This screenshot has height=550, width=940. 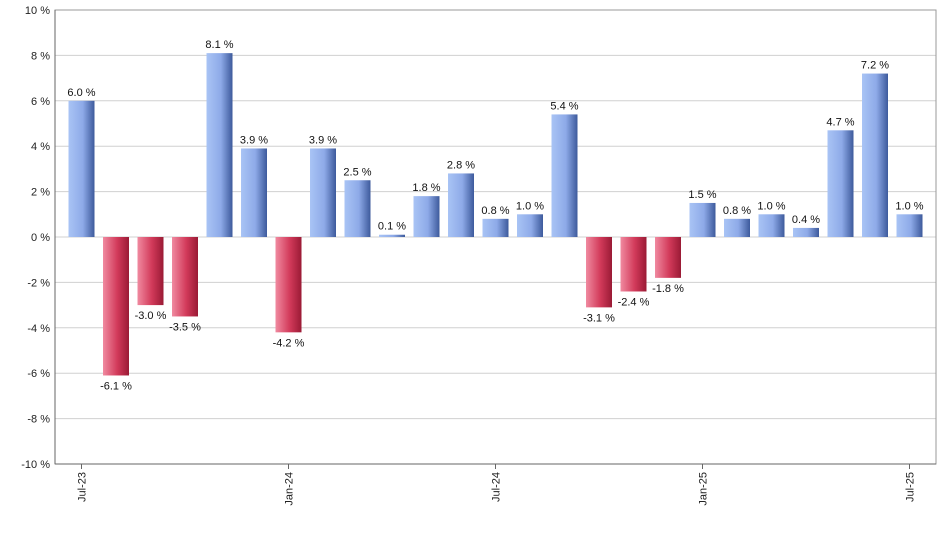 What do you see at coordinates (289, 343) in the screenshot?
I see `bar-value-label: -4.2 %` at bounding box center [289, 343].